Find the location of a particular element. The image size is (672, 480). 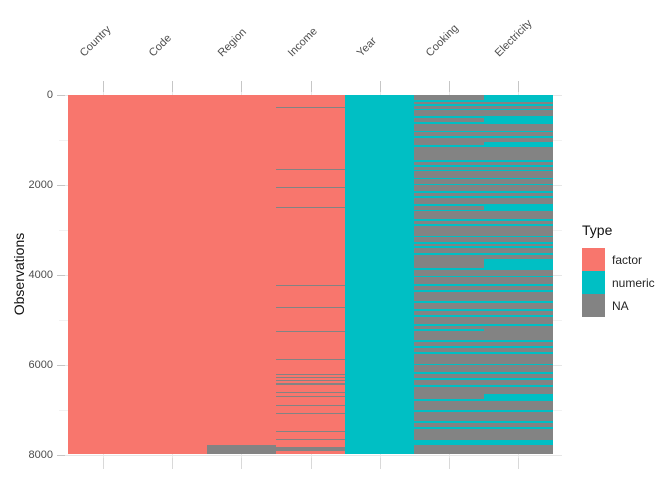

y-tick-label: 2000 is located at coordinates (40, 185).